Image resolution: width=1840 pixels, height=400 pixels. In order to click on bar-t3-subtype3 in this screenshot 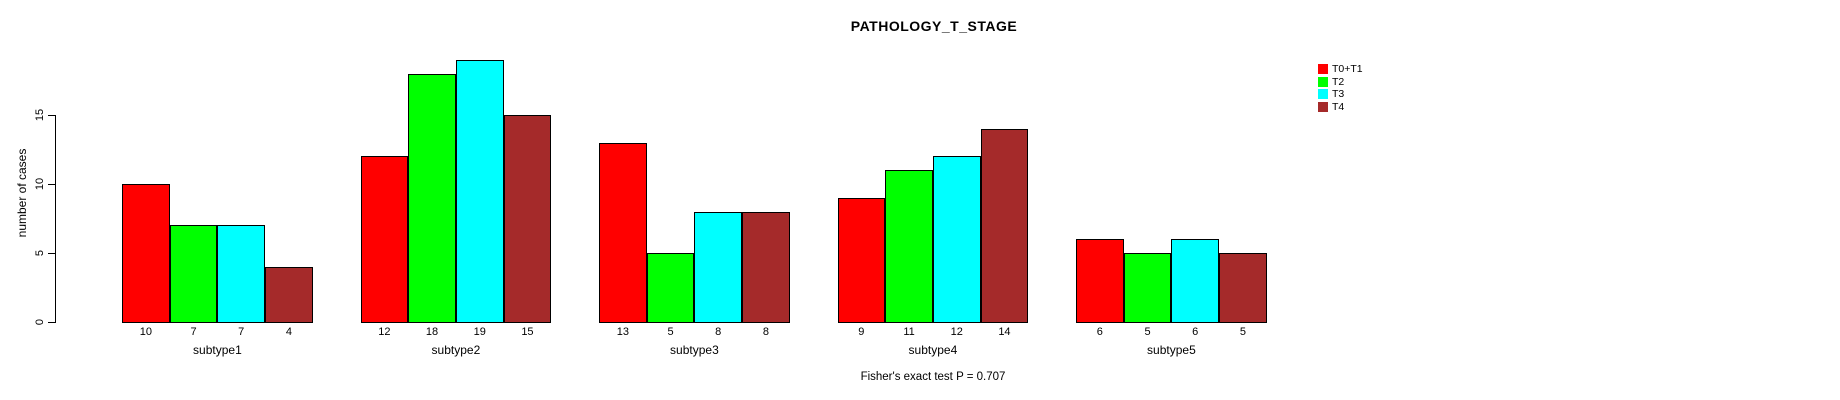, I will do `click(718, 267)`.